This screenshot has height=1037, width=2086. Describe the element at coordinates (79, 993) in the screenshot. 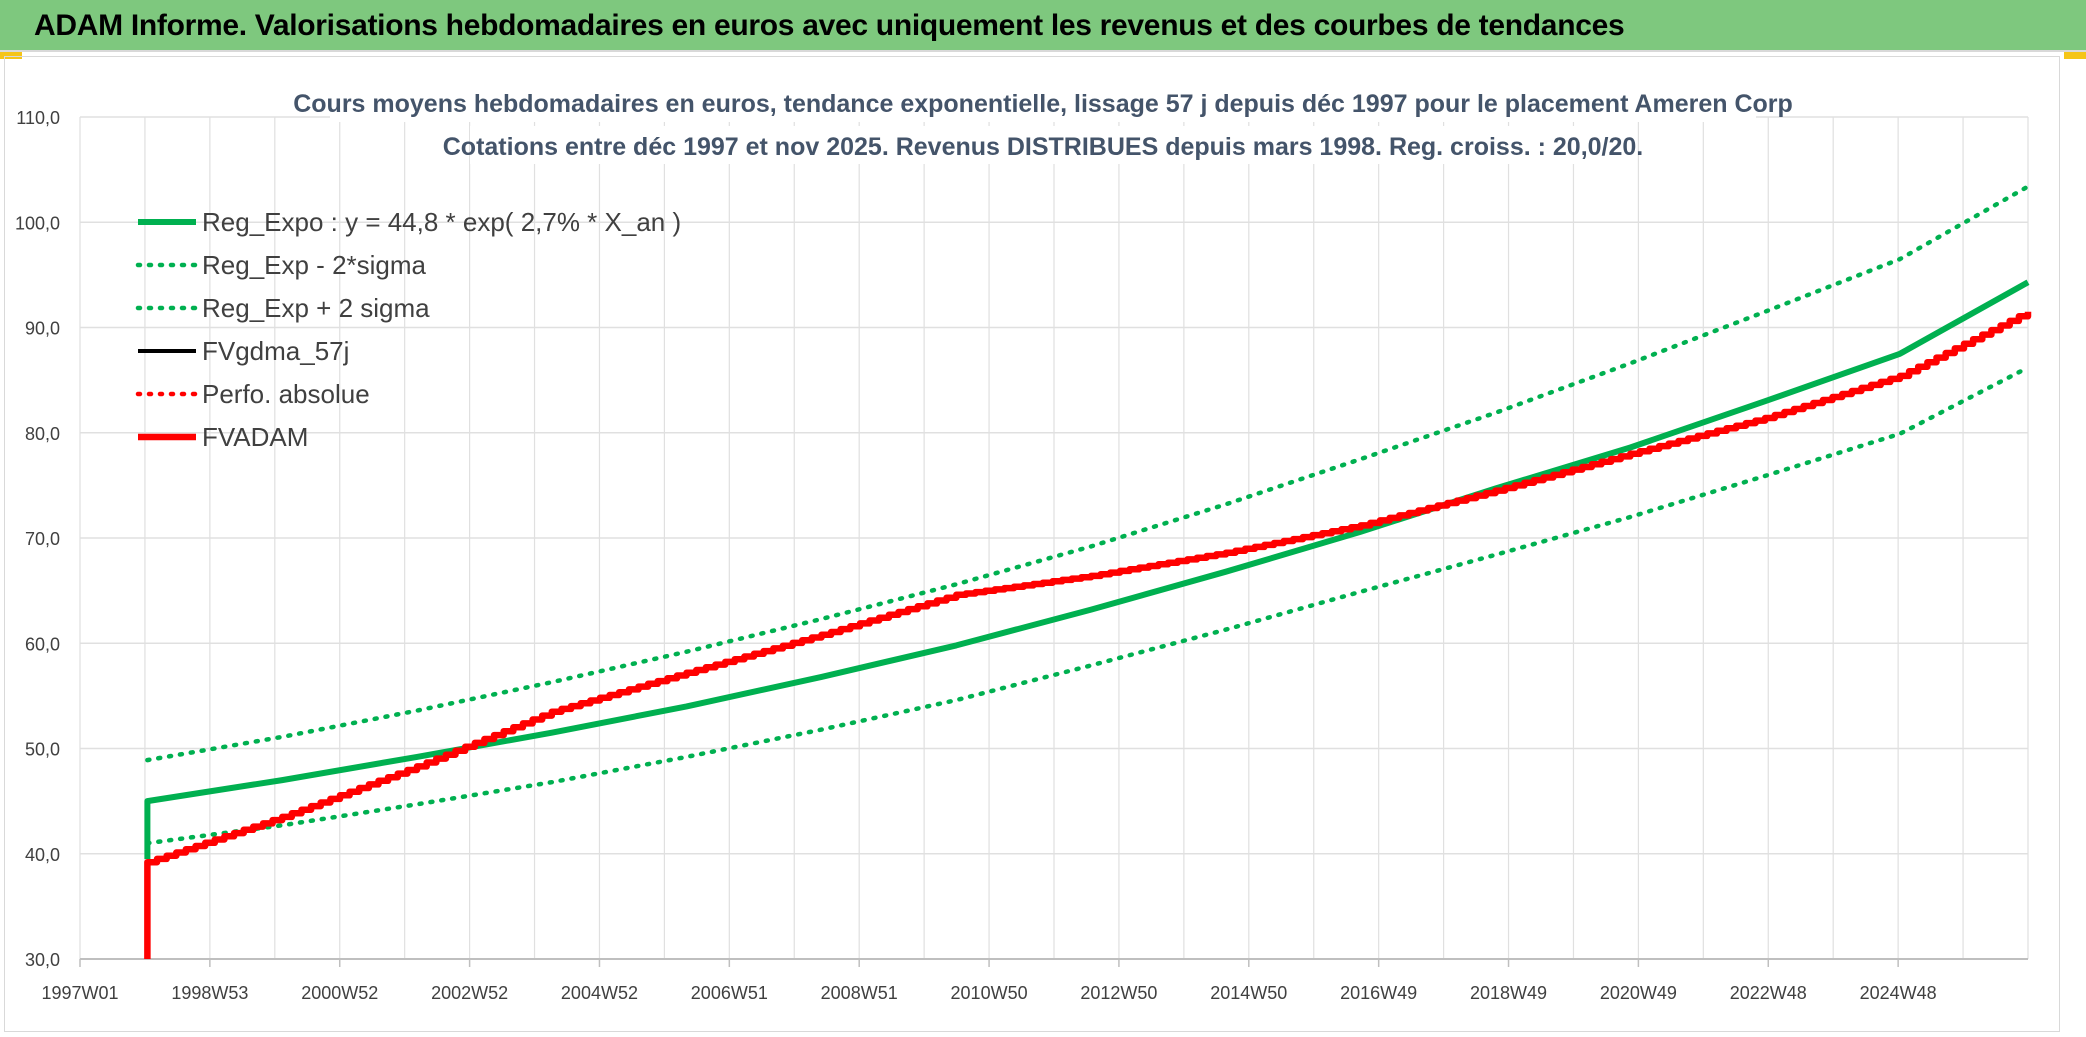

I see `x-tick-label: 1997W01` at that location.